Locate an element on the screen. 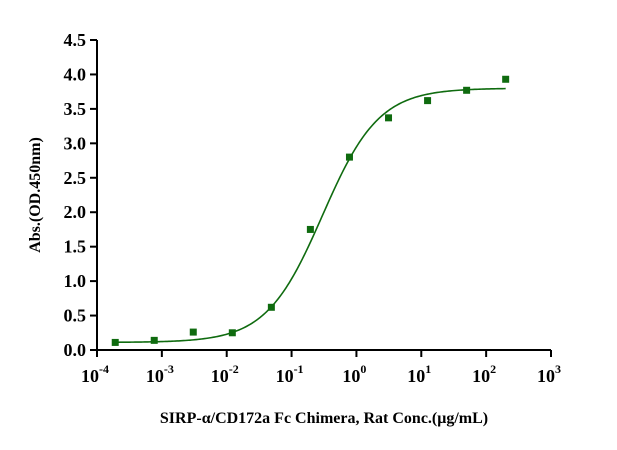 This screenshot has height=450, width=617. x-tick-label: 10⁻² is located at coordinates (225, 374).